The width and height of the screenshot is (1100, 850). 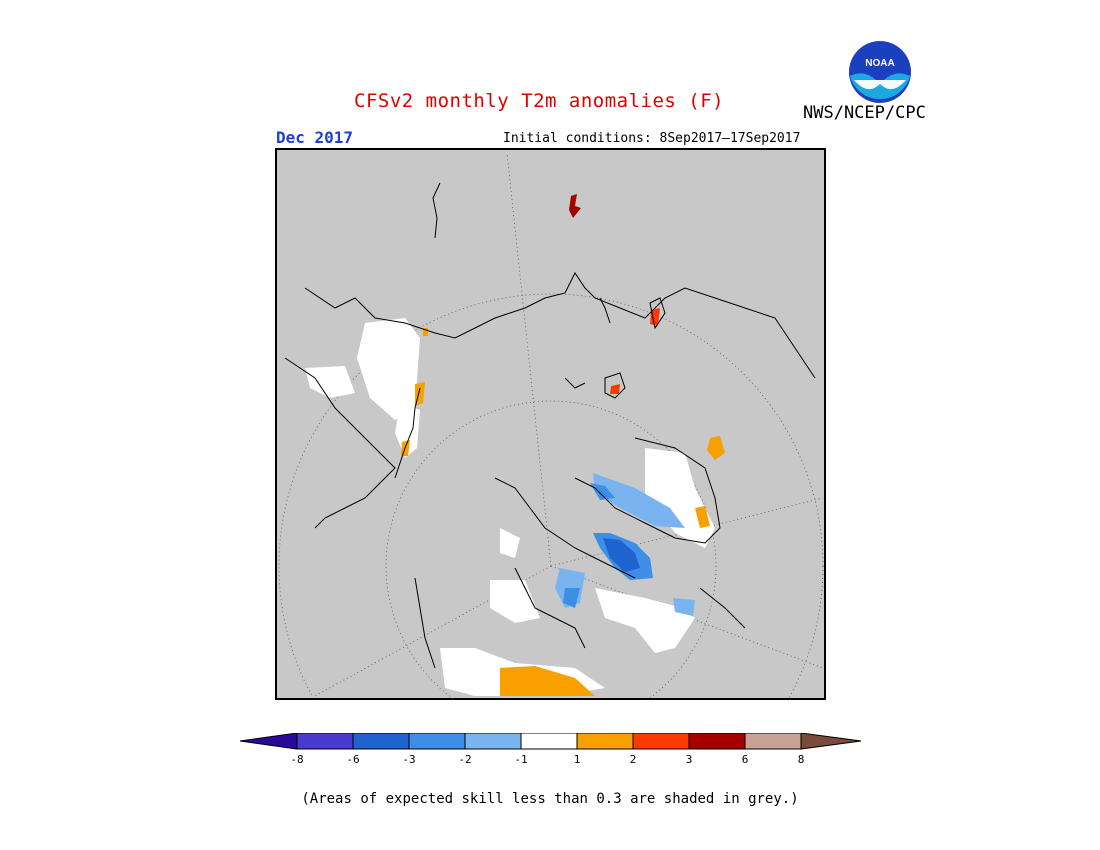 I want to click on logo-text: NOAA, so click(x=879, y=63).